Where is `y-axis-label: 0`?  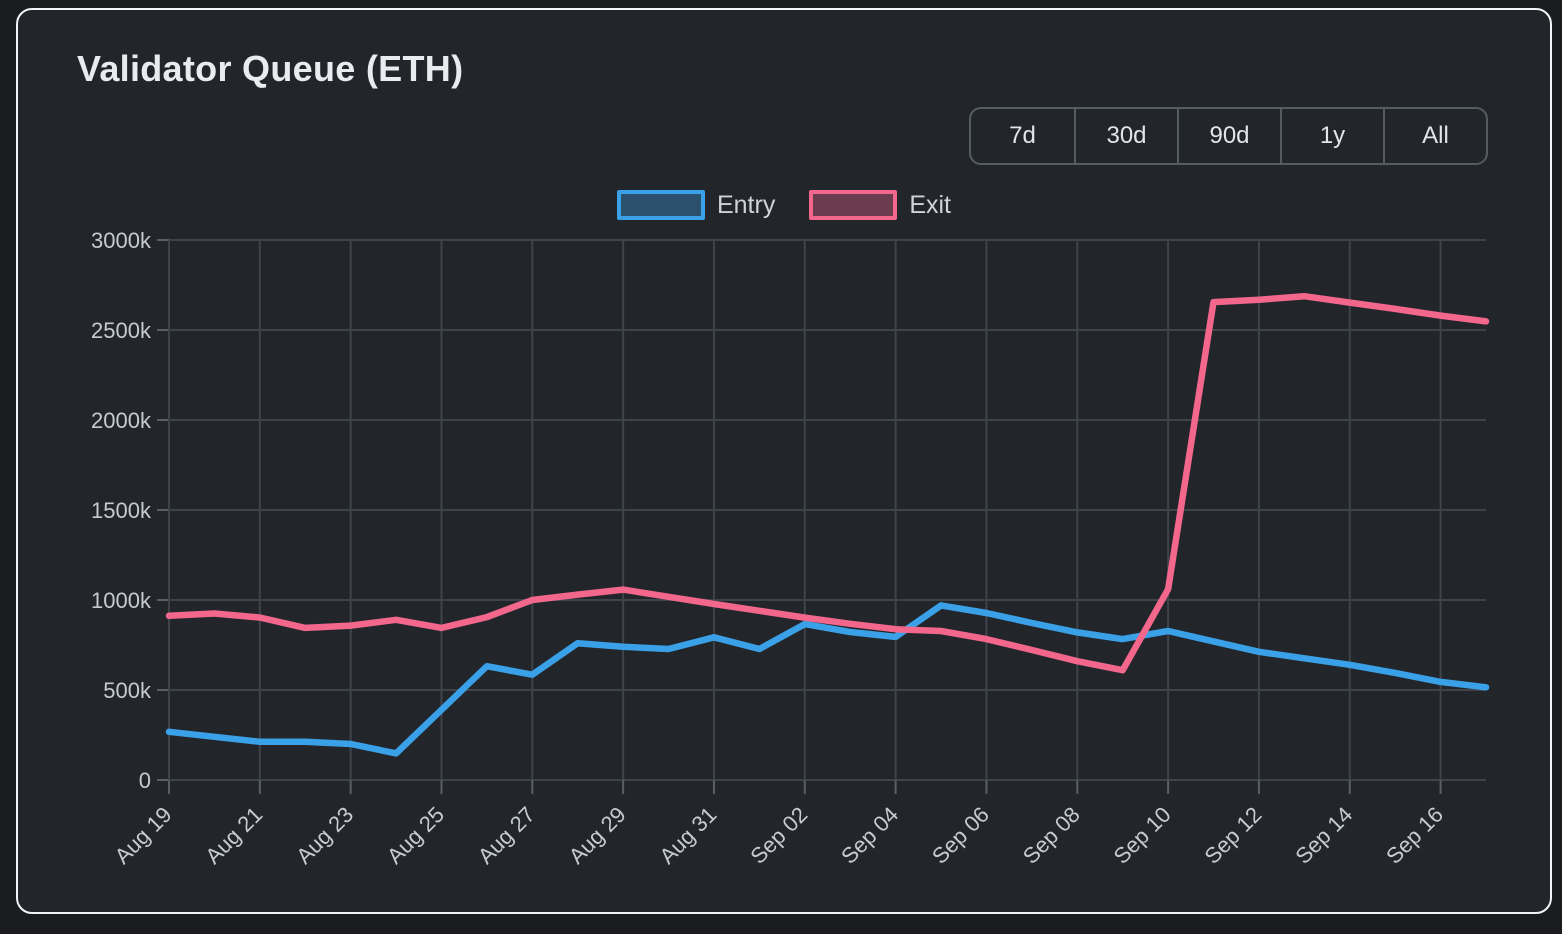 y-axis-label: 0 is located at coordinates (145, 780).